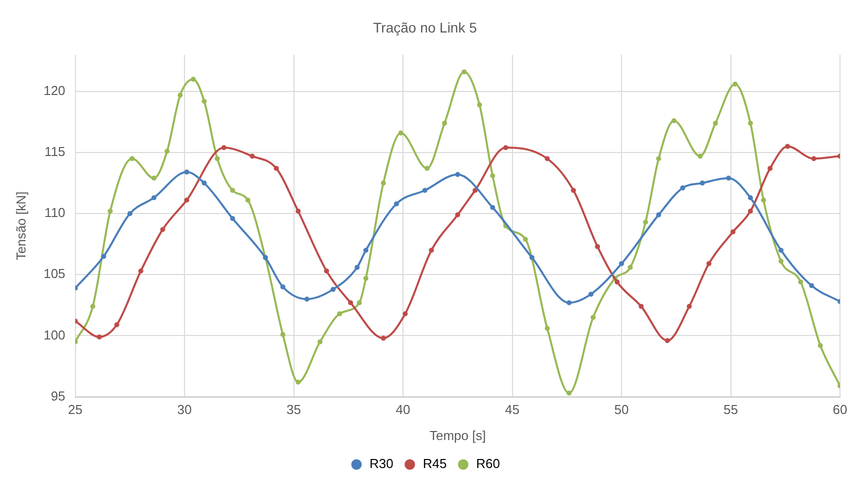 This screenshot has height=485, width=854. I want to click on y-tick-label: 115, so click(55, 152).